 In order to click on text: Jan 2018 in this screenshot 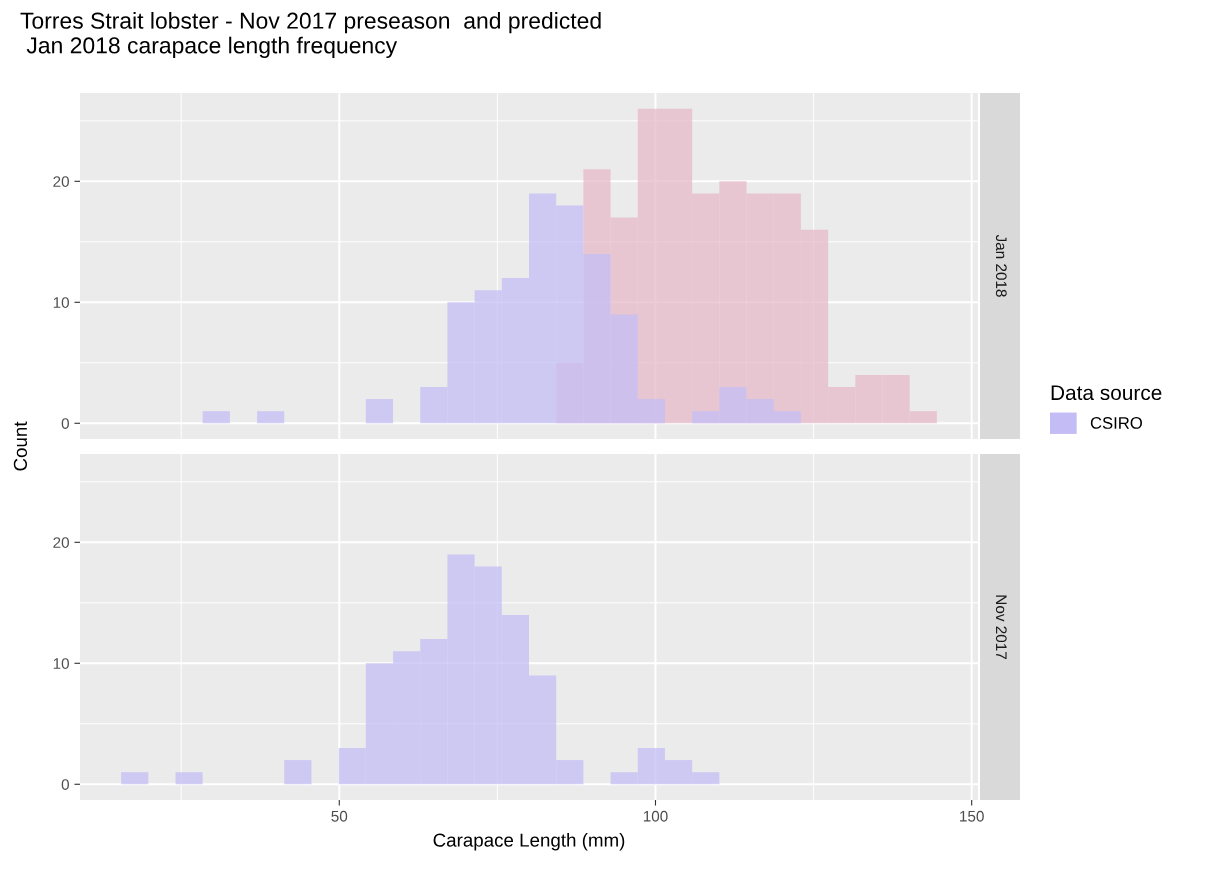, I will do `click(1001, 265)`.